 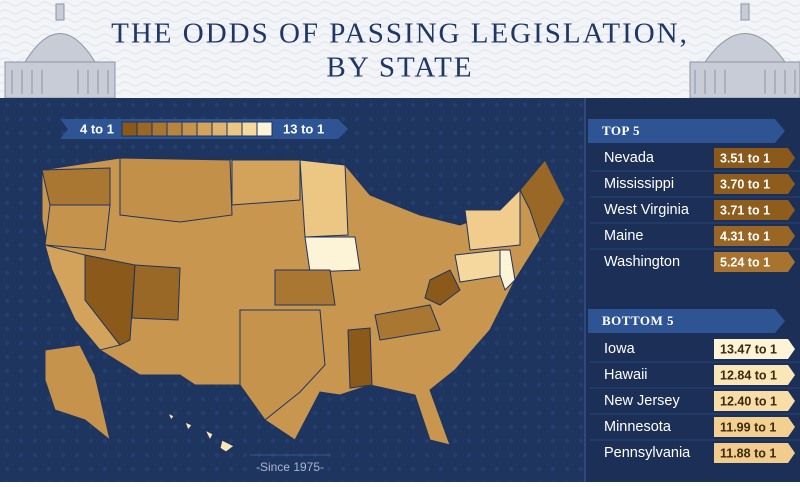 What do you see at coordinates (647, 210) in the screenshot?
I see `state-name: West Virginia` at bounding box center [647, 210].